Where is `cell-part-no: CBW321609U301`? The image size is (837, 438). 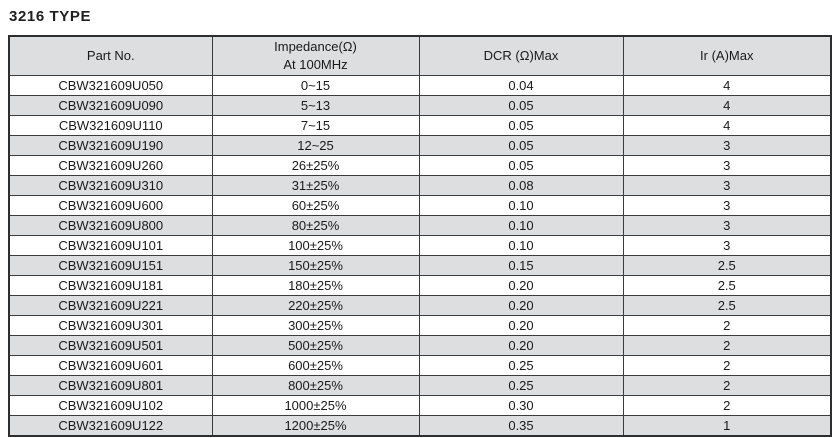 cell-part-no: CBW321609U301 is located at coordinates (110, 325).